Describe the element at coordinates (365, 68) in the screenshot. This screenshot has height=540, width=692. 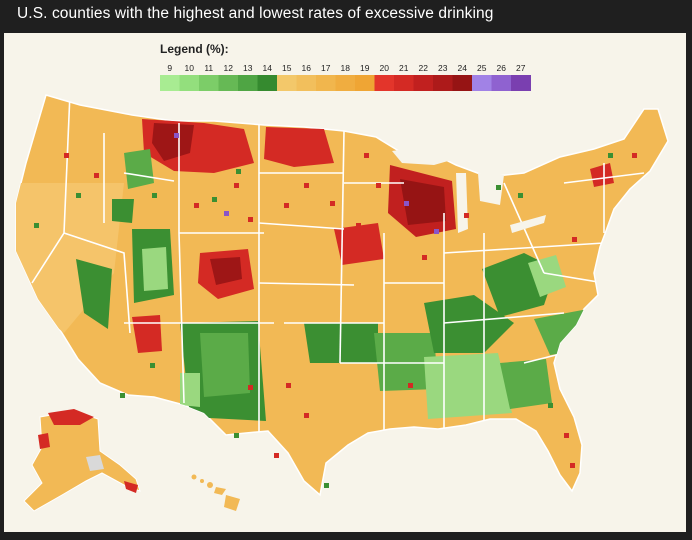
I see `legend-tick-19: 19` at that location.